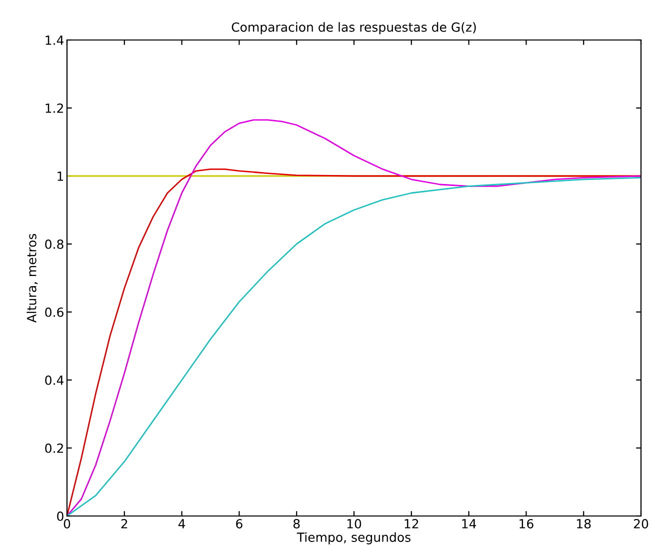 The image size is (651, 547). I want to click on x-tick-label: 10, so click(354, 523).